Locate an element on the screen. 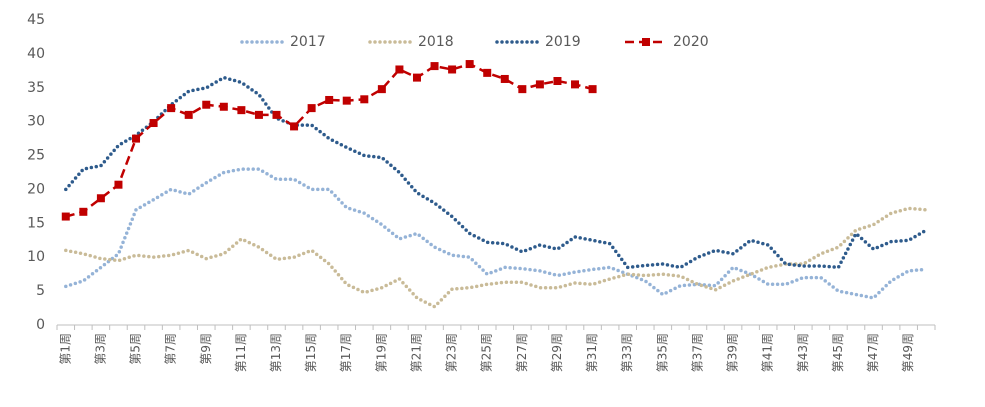  x-tick-label: 第41周 is located at coordinates (768, 352).